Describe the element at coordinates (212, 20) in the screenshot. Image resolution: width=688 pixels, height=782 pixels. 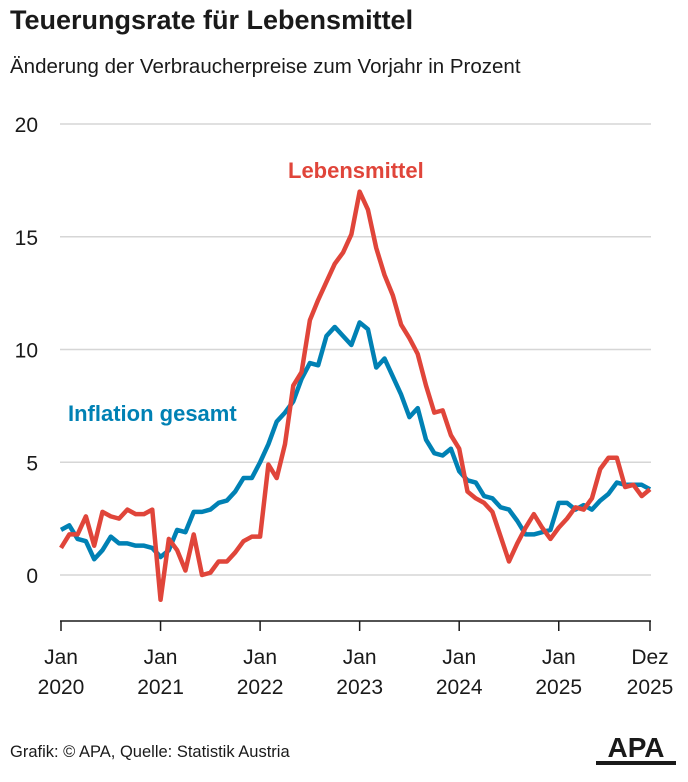
I see `chart-title: Teuerungsrate für Lebensmittel` at that location.